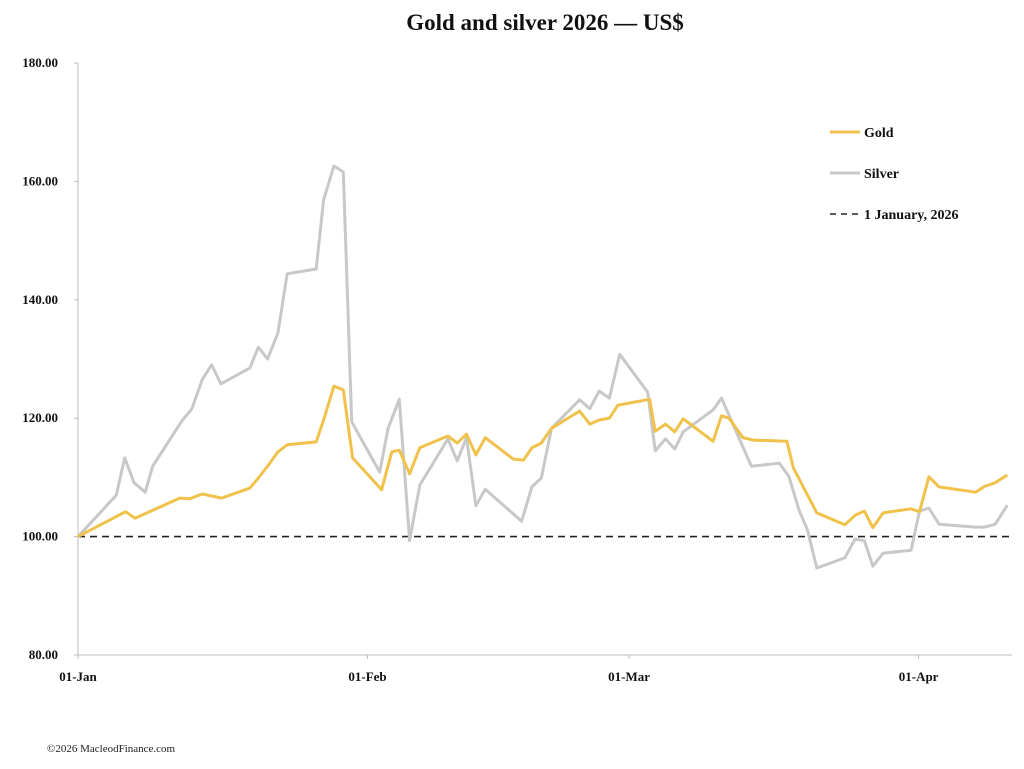  Describe the element at coordinates (919, 676) in the screenshot. I see `x-tick-label: 01-Apr` at that location.